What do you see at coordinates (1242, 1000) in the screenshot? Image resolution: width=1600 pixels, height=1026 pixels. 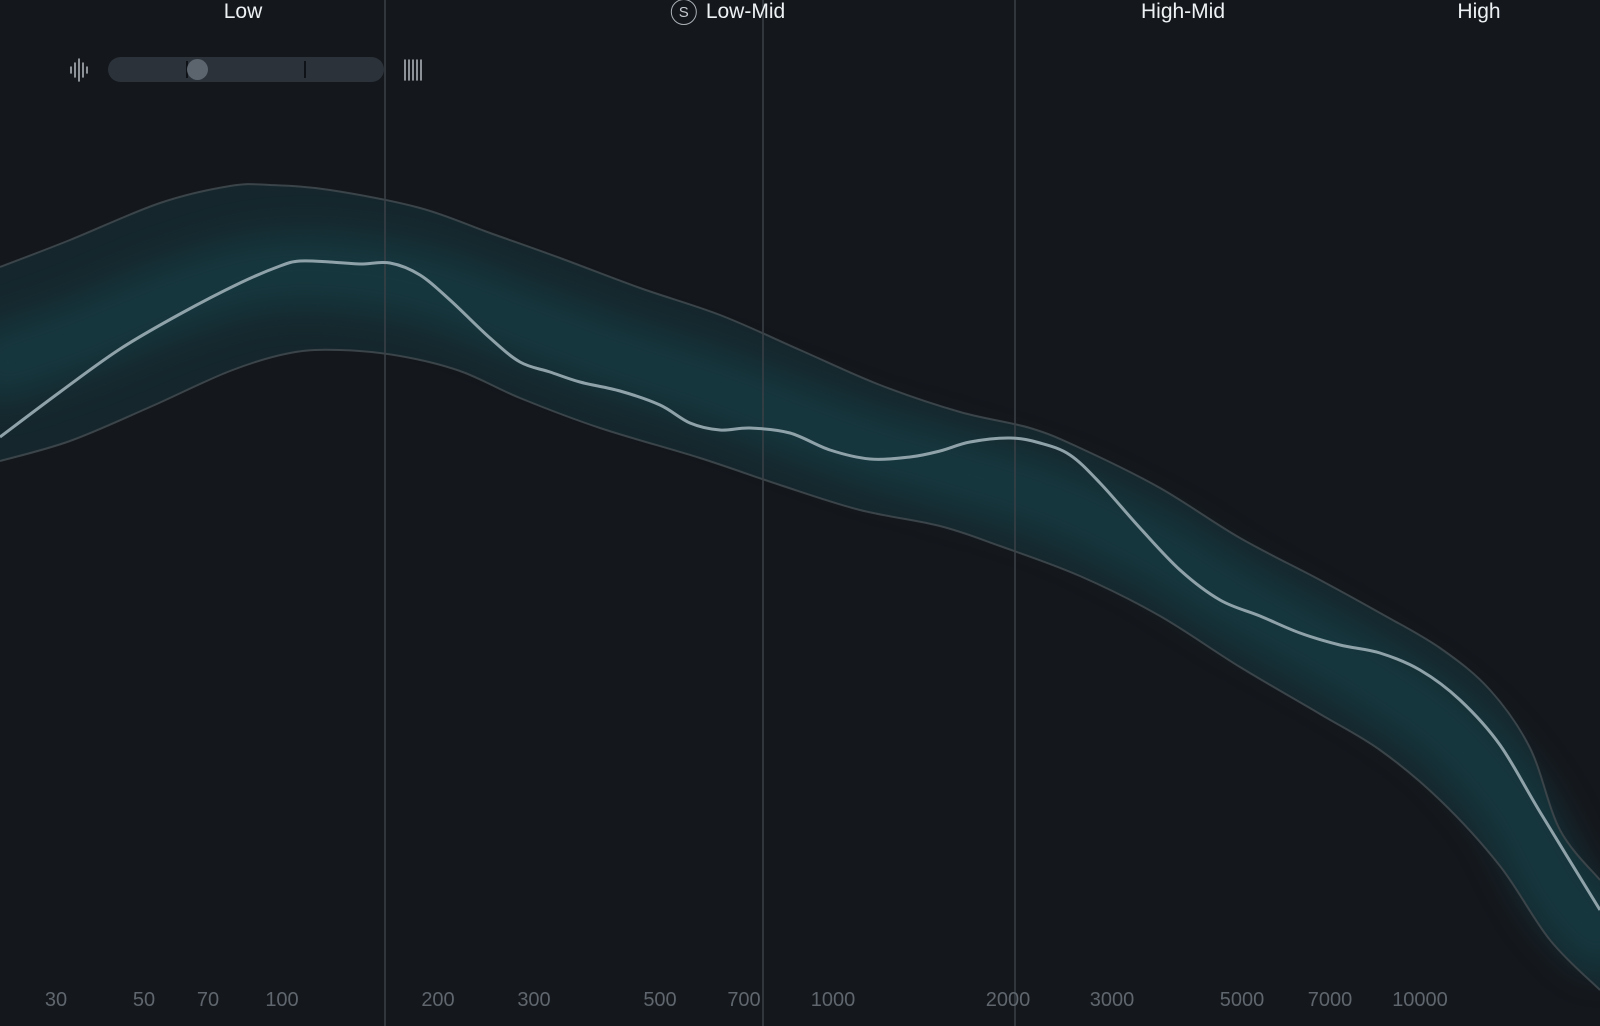 I see `freq-tick-label: 5000` at bounding box center [1242, 1000].